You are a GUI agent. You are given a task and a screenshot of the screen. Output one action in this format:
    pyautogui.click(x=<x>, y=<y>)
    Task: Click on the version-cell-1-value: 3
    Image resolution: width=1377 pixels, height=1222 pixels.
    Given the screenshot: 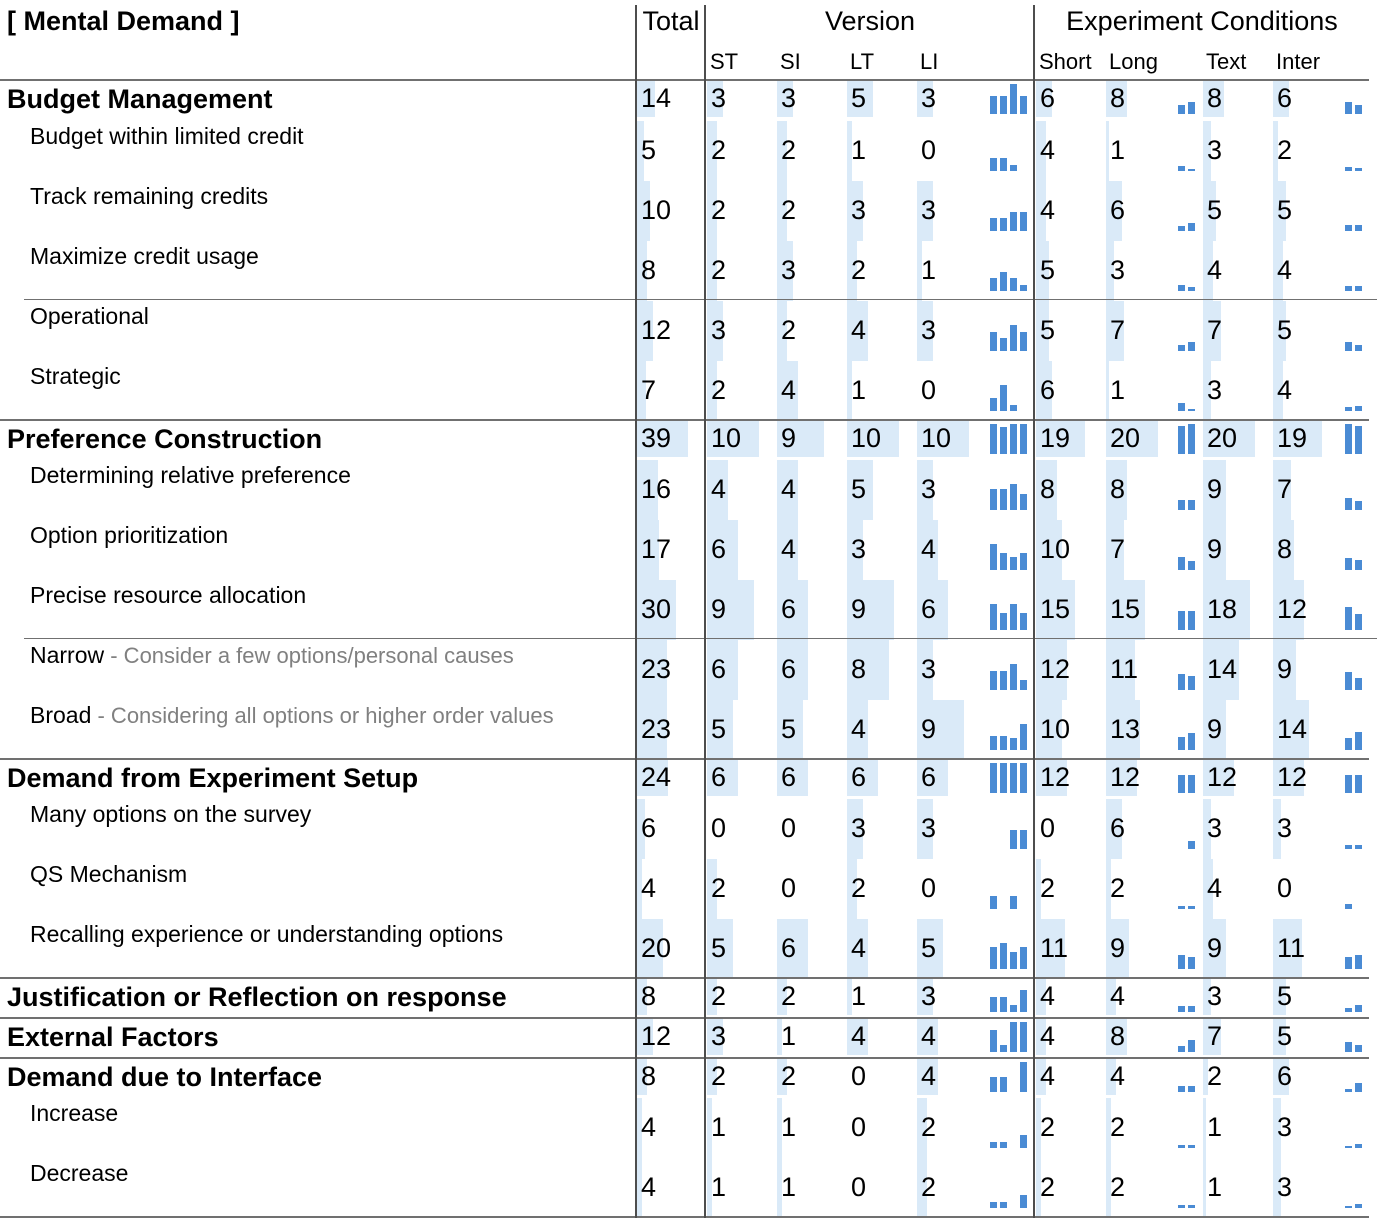 What is the action you would take?
    pyautogui.click(x=719, y=330)
    